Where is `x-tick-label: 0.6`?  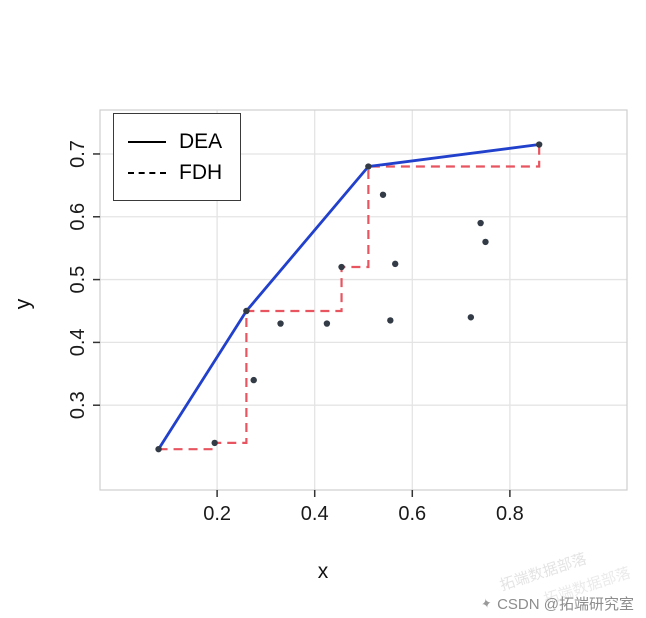 x-tick-label: 0.6 is located at coordinates (412, 514).